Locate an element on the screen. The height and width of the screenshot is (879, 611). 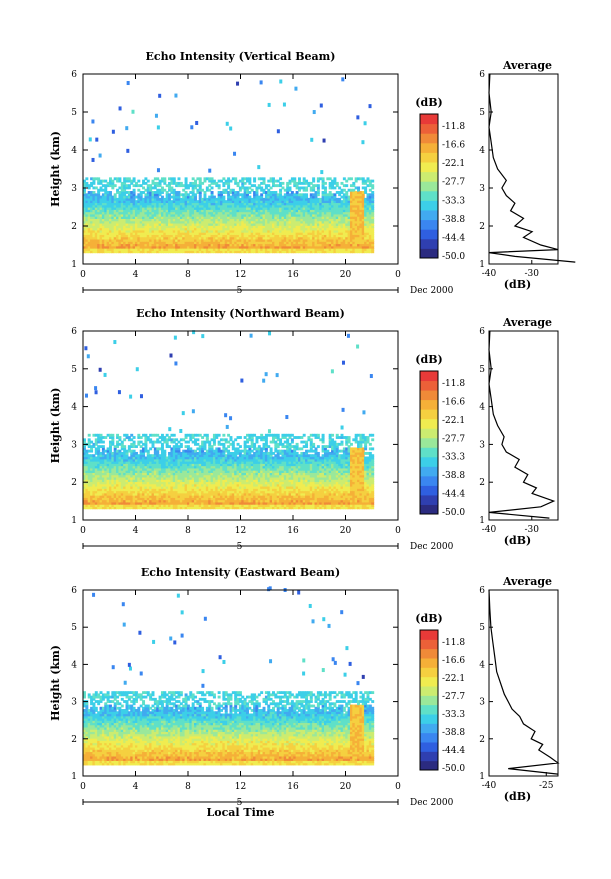
date-center-label: 5 is located at coordinates (240, 291).